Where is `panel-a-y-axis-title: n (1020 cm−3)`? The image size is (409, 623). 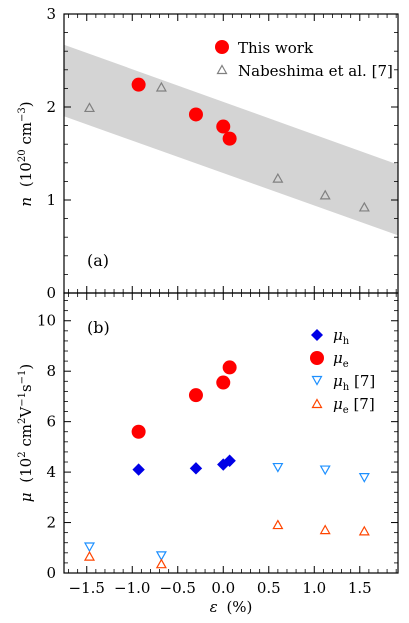 panel-a-y-axis-title: n (1020 cm−3) is located at coordinates (26, 153).